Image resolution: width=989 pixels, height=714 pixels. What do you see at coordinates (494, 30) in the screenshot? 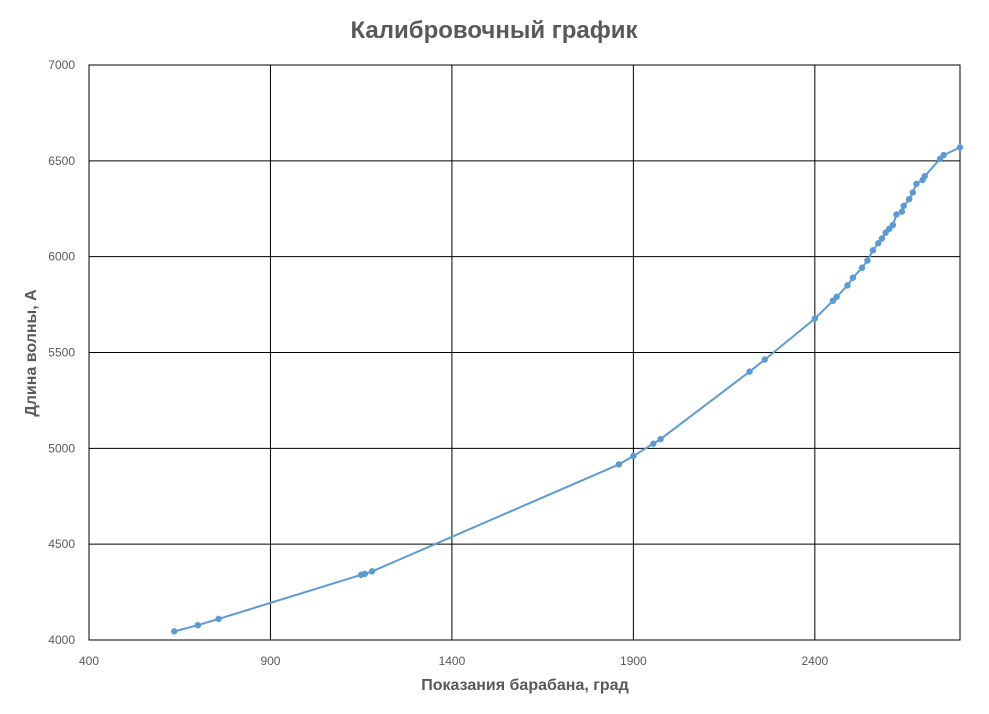
I see `chart-title: Калибровочный график` at bounding box center [494, 30].